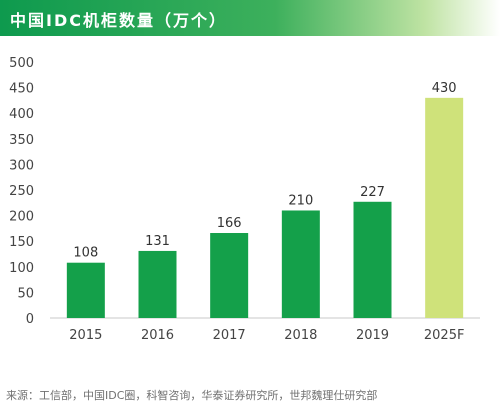 The width and height of the screenshot is (500, 409). What do you see at coordinates (25, 293) in the screenshot?
I see `y-tick-label: 50` at bounding box center [25, 293].